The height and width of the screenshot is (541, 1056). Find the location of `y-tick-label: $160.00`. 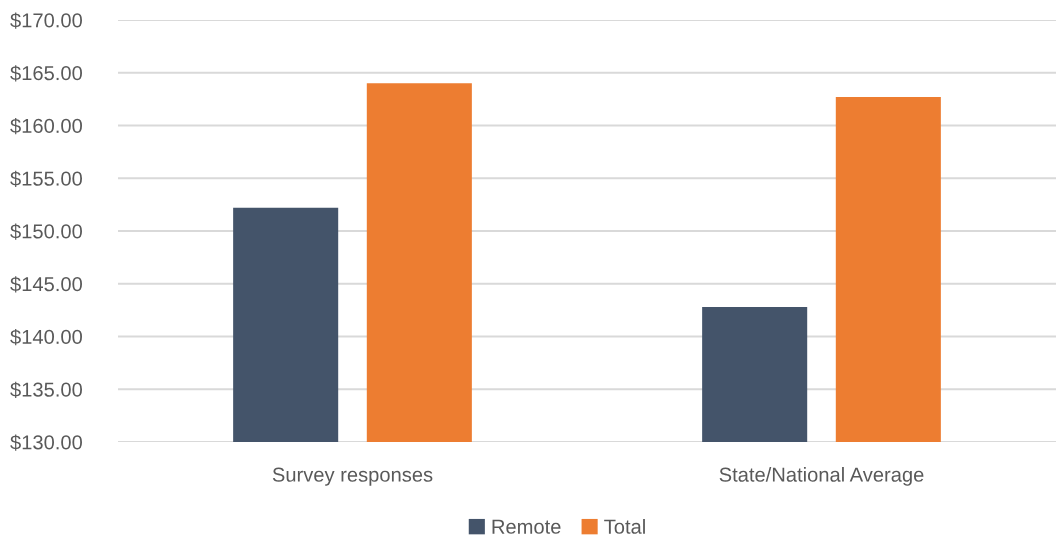

y-tick-label: $160.00 is located at coordinates (46, 126).